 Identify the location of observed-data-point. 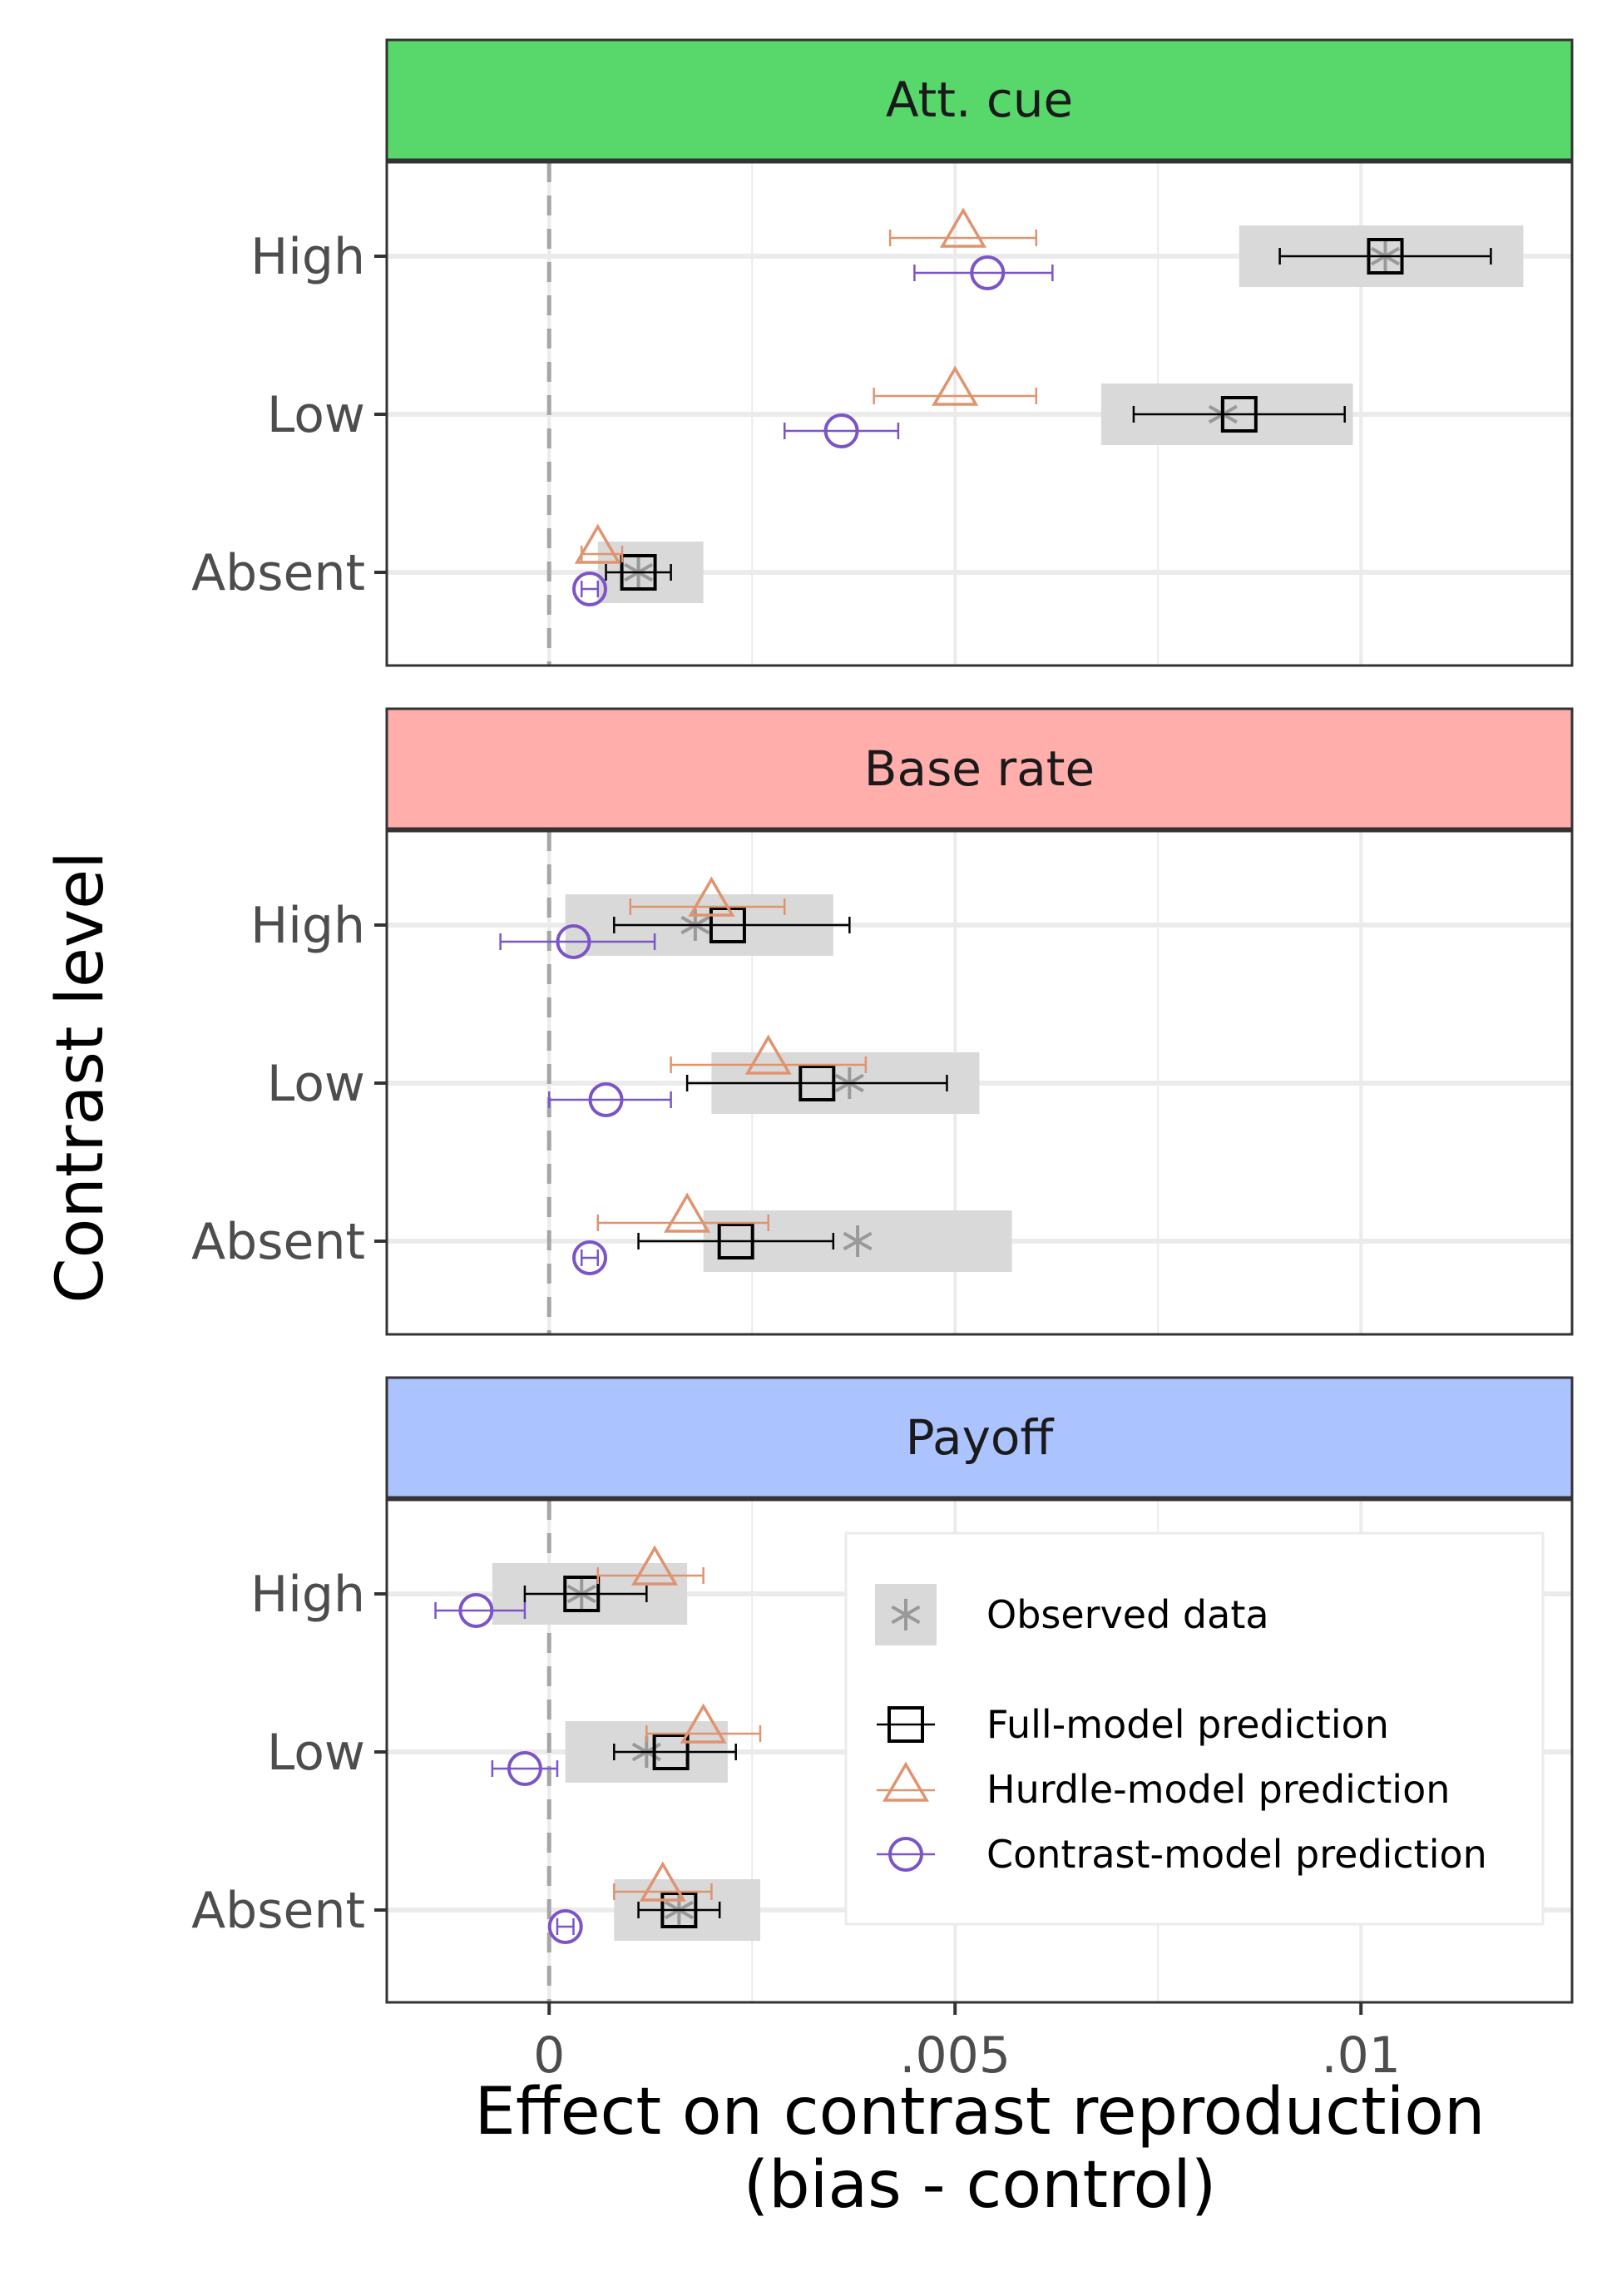
(858, 1241).